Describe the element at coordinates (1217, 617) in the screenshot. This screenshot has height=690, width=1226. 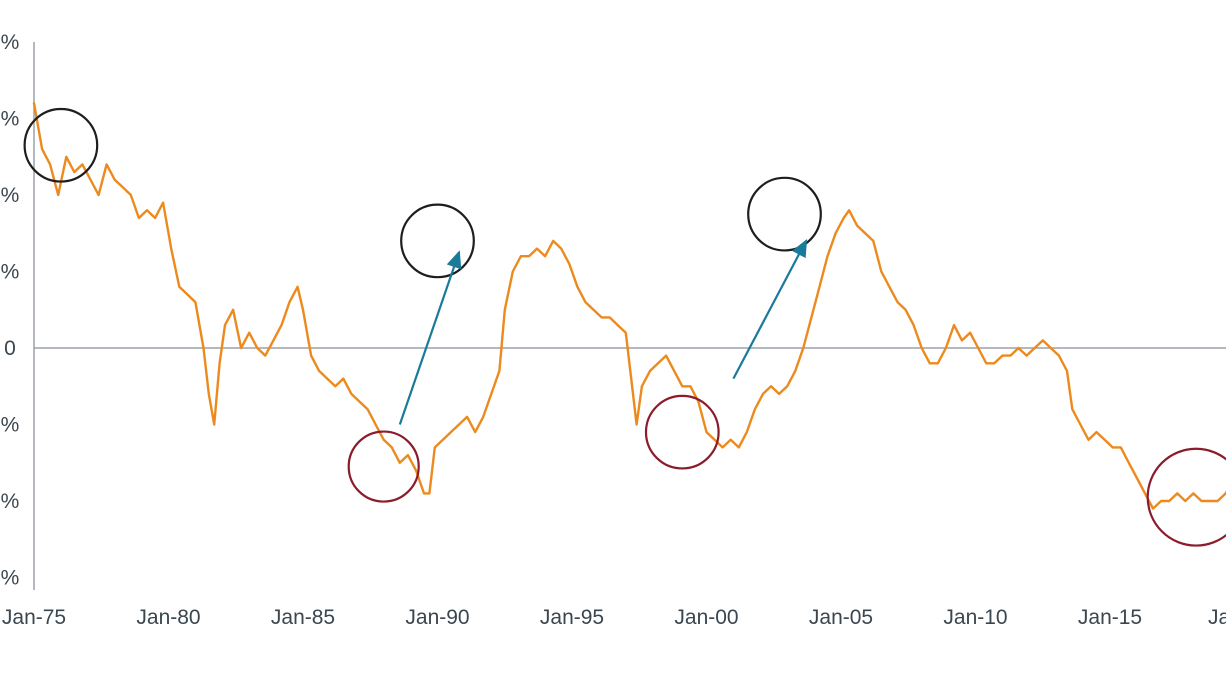
I see `x-tick-label: Ja` at that location.